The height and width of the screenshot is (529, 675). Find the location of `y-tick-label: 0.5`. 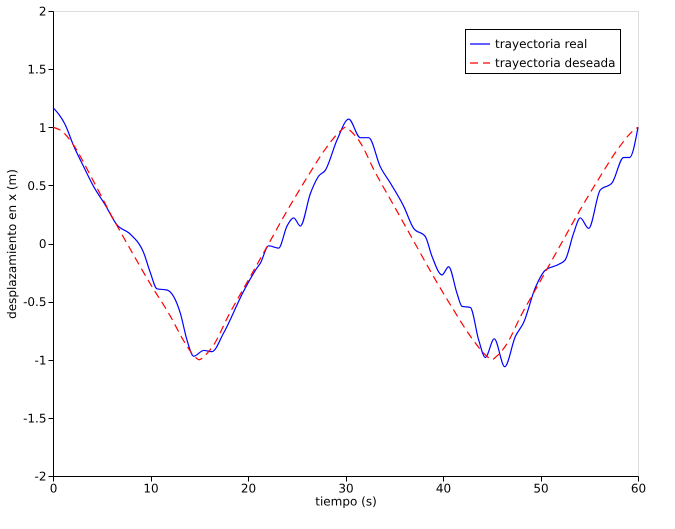

y-tick-label: 0.5 is located at coordinates (36, 185).